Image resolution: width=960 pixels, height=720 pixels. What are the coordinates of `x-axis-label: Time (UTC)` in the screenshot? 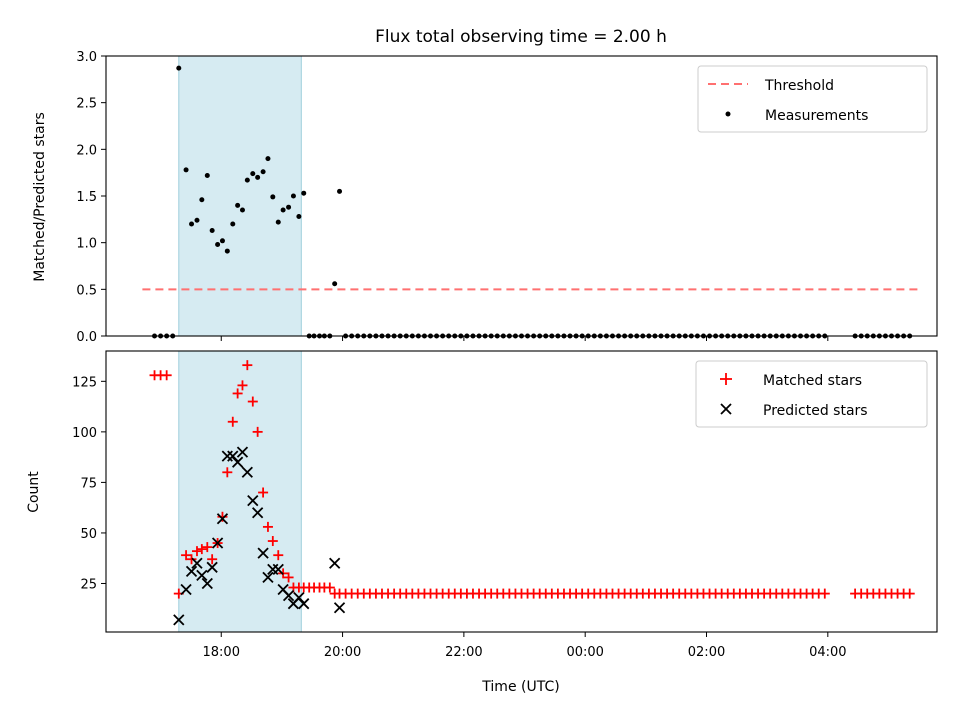 It's located at (520, 687).